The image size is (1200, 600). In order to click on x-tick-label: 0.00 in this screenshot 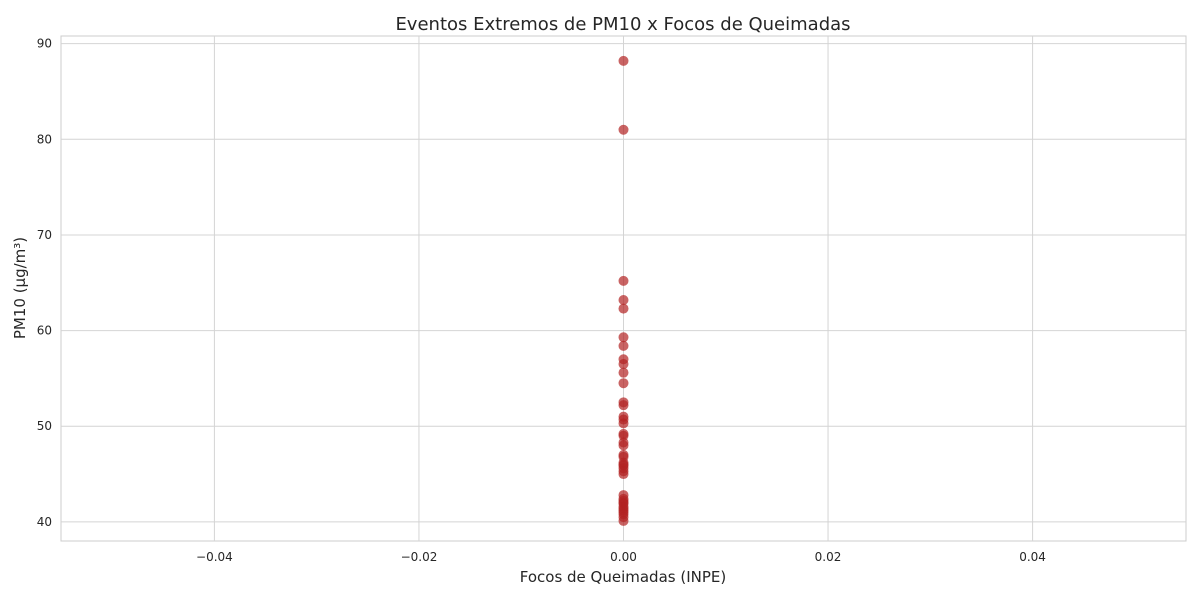, I will do `click(623, 557)`.